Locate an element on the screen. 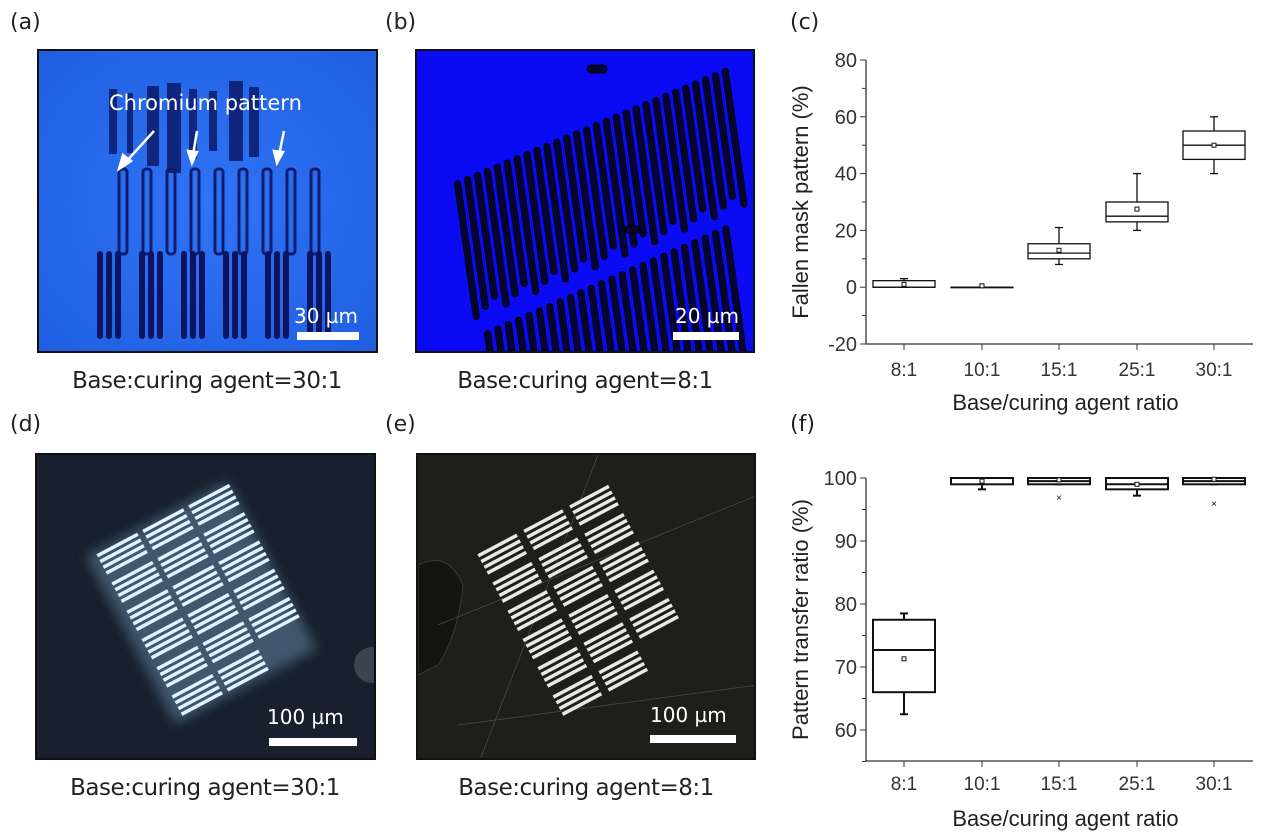  micrograph-d: 100 µm is located at coordinates (205, 606).